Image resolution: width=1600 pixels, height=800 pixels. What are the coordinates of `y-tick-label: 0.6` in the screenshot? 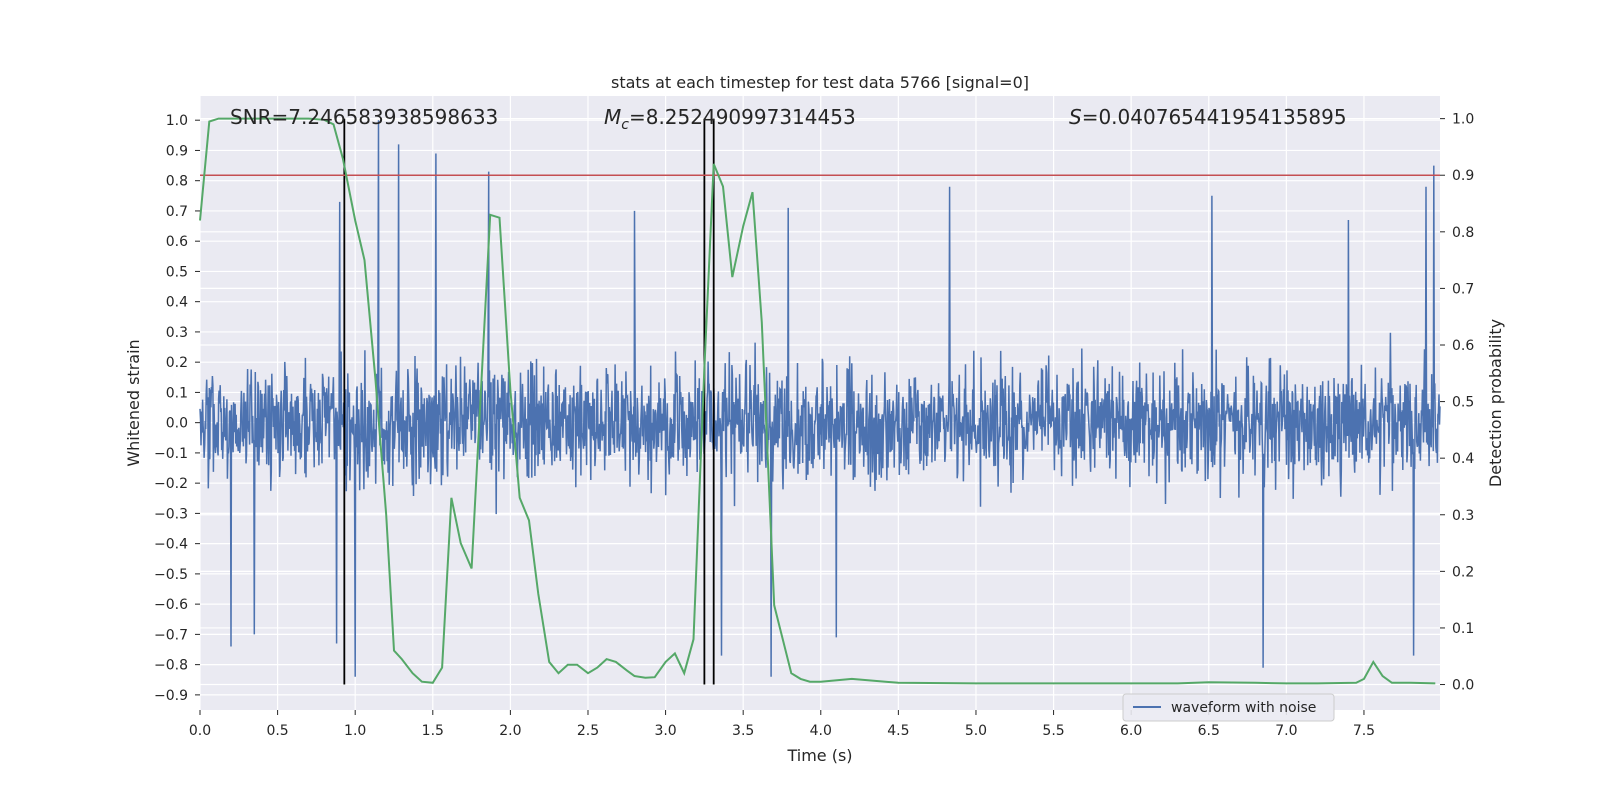 It's located at (177, 242).